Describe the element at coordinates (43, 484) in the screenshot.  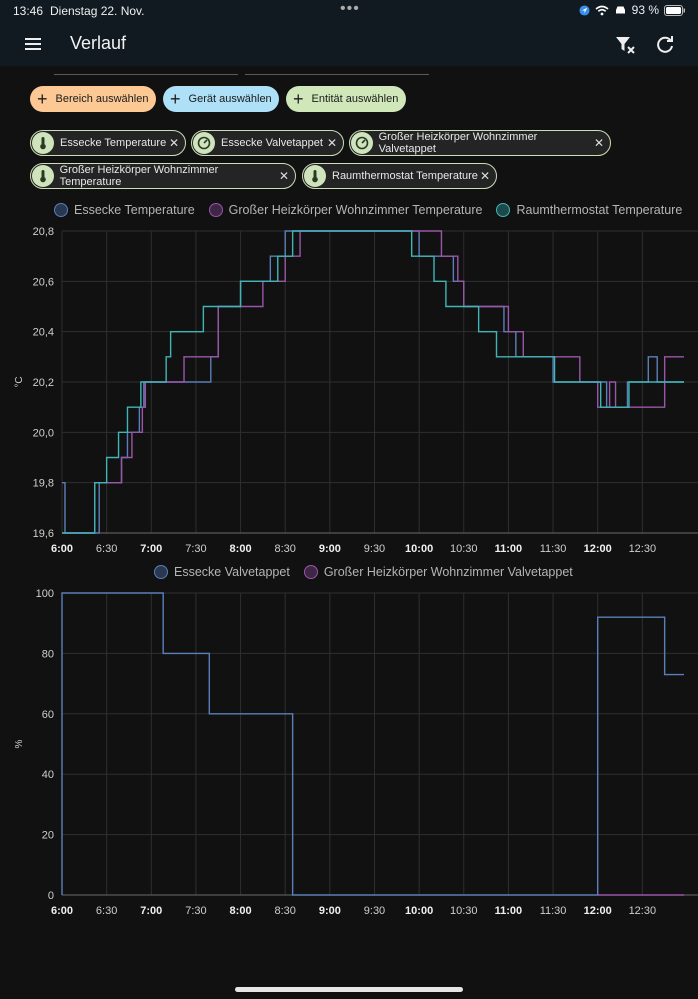
I see `y-tick-label: 19,8` at that location.